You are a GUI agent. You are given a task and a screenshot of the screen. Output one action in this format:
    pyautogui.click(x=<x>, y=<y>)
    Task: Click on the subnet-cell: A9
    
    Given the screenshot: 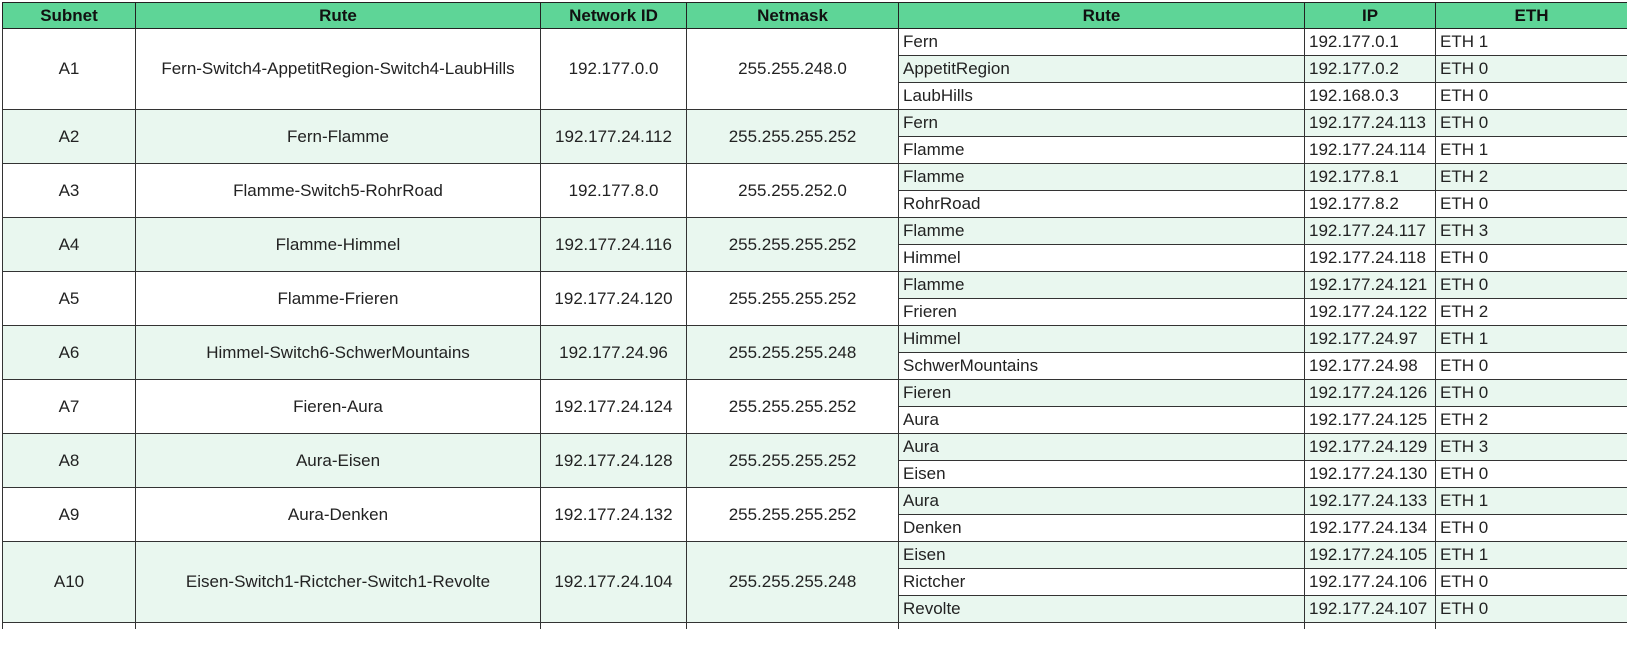 What is the action you would take?
    pyautogui.click(x=69, y=514)
    